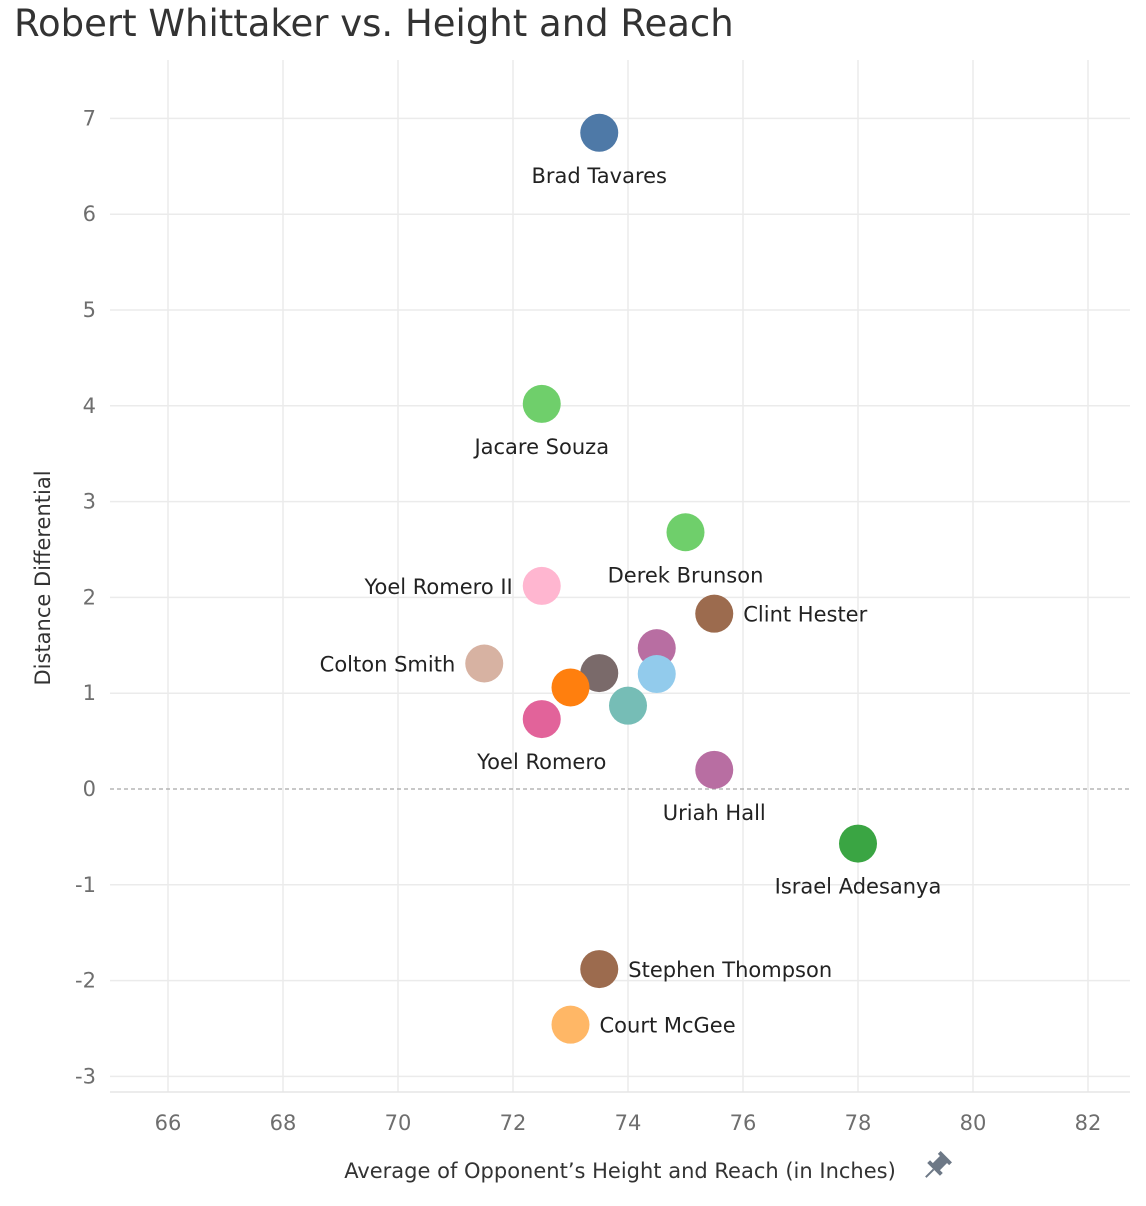  I want to click on point-label: Yoel Romero II, so click(437, 587).